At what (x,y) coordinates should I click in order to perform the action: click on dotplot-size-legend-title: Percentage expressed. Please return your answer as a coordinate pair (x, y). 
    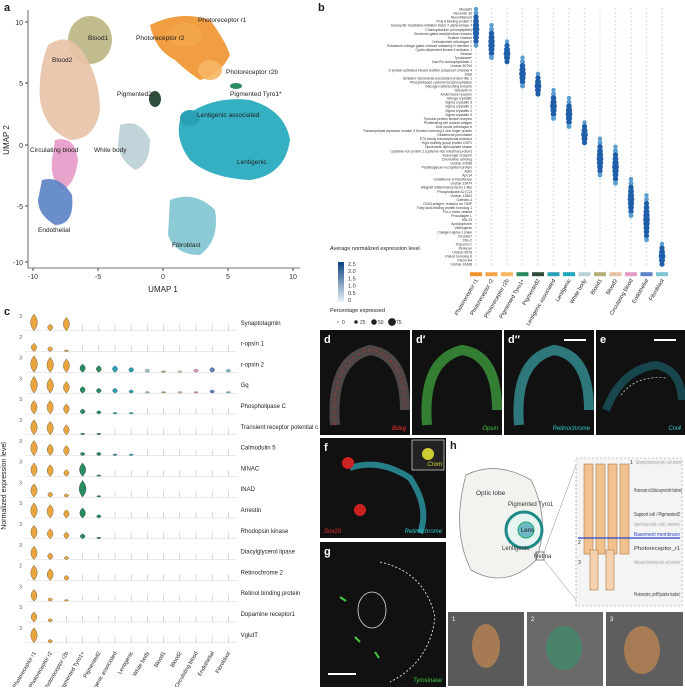
    Looking at the image, I should click on (357, 311).